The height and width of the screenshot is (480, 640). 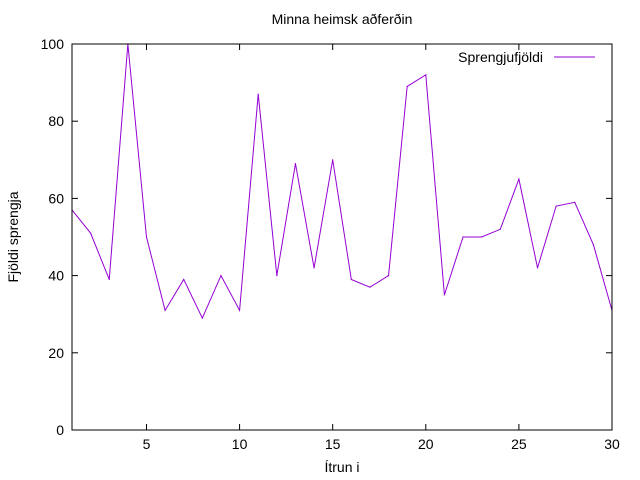 What do you see at coordinates (56, 276) in the screenshot?
I see `y-tick-label: 40` at bounding box center [56, 276].